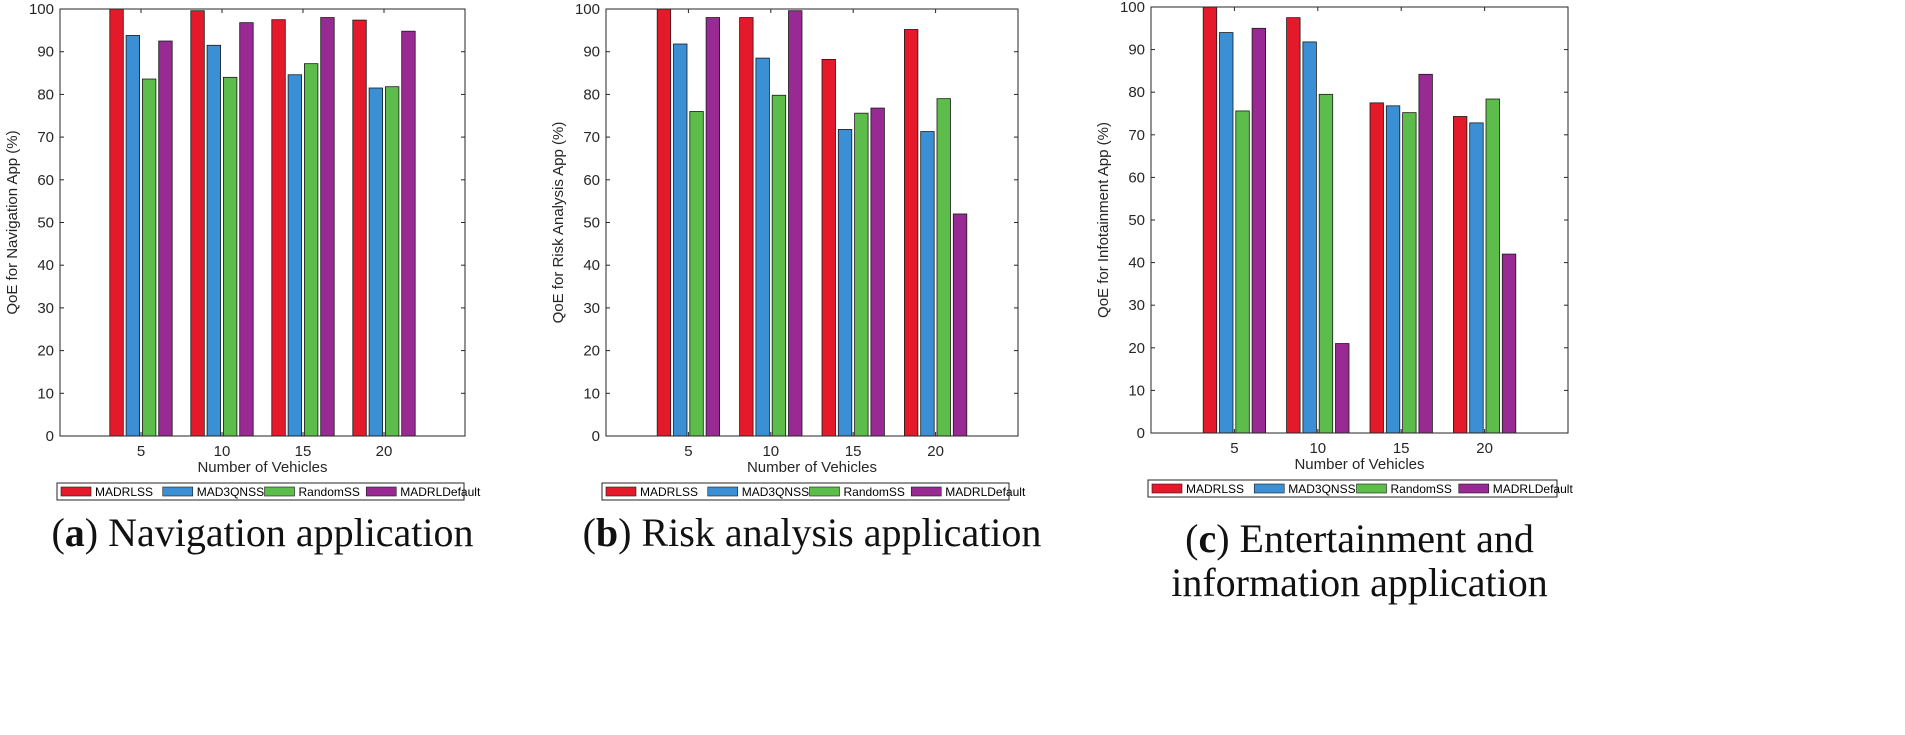 This screenshot has height=735, width=1905. I want to click on x-tick-label: 5, so click(141, 451).